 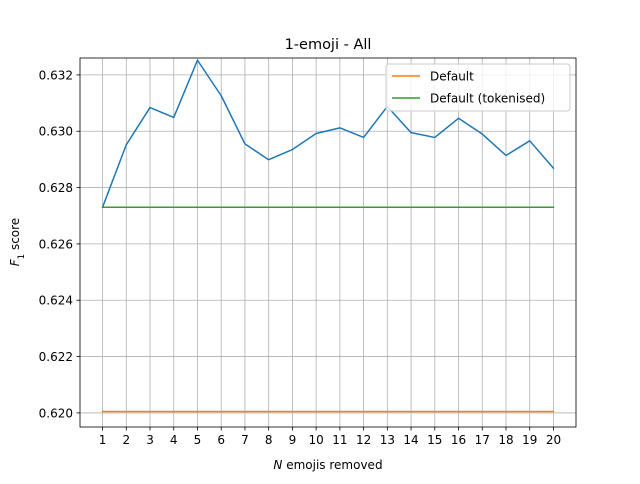 I want to click on y-tick-label: 0.624, so click(x=56, y=301).